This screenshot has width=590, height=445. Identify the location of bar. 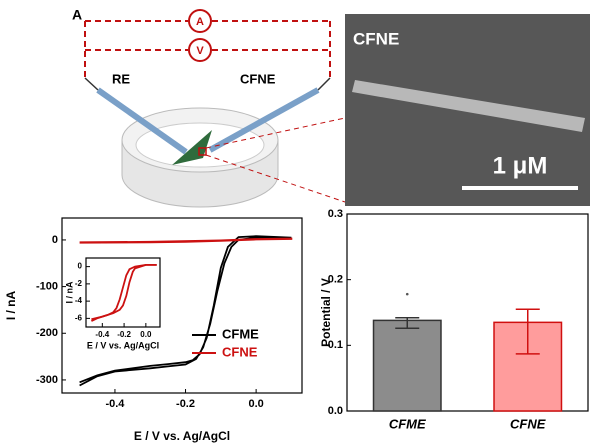
(407, 365).